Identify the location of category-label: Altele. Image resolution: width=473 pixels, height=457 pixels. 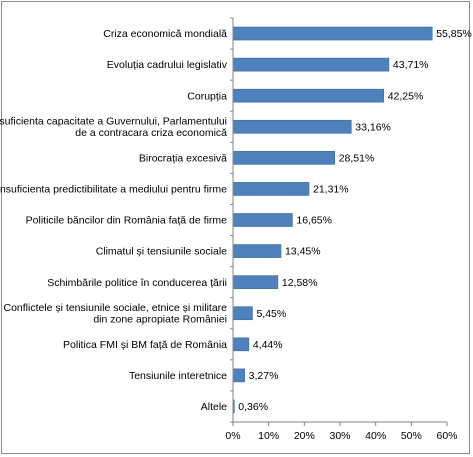
(214, 407).